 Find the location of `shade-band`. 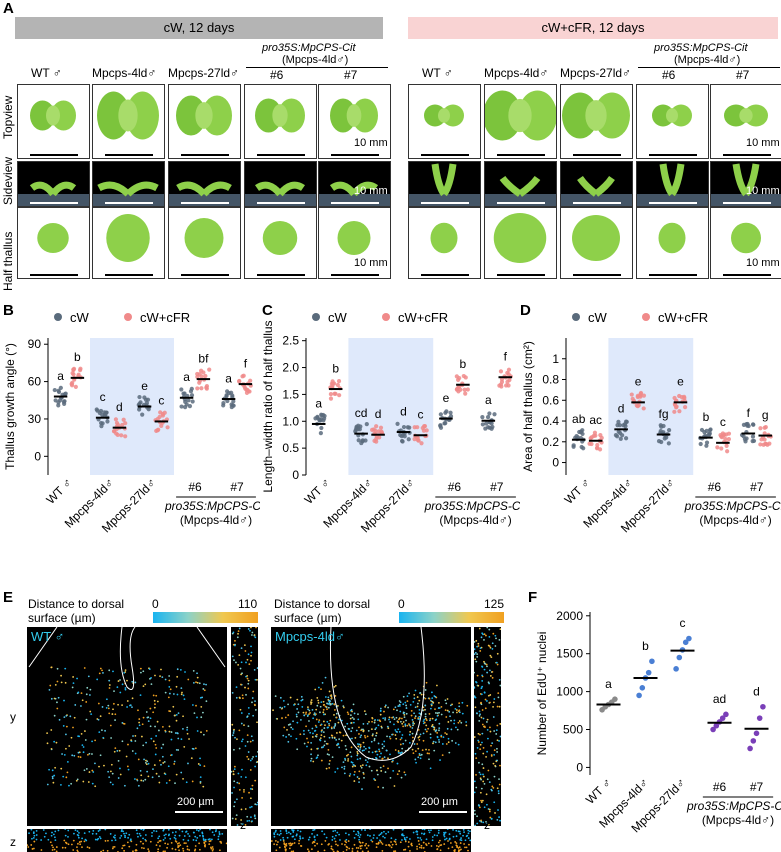

shade-band is located at coordinates (391, 406).